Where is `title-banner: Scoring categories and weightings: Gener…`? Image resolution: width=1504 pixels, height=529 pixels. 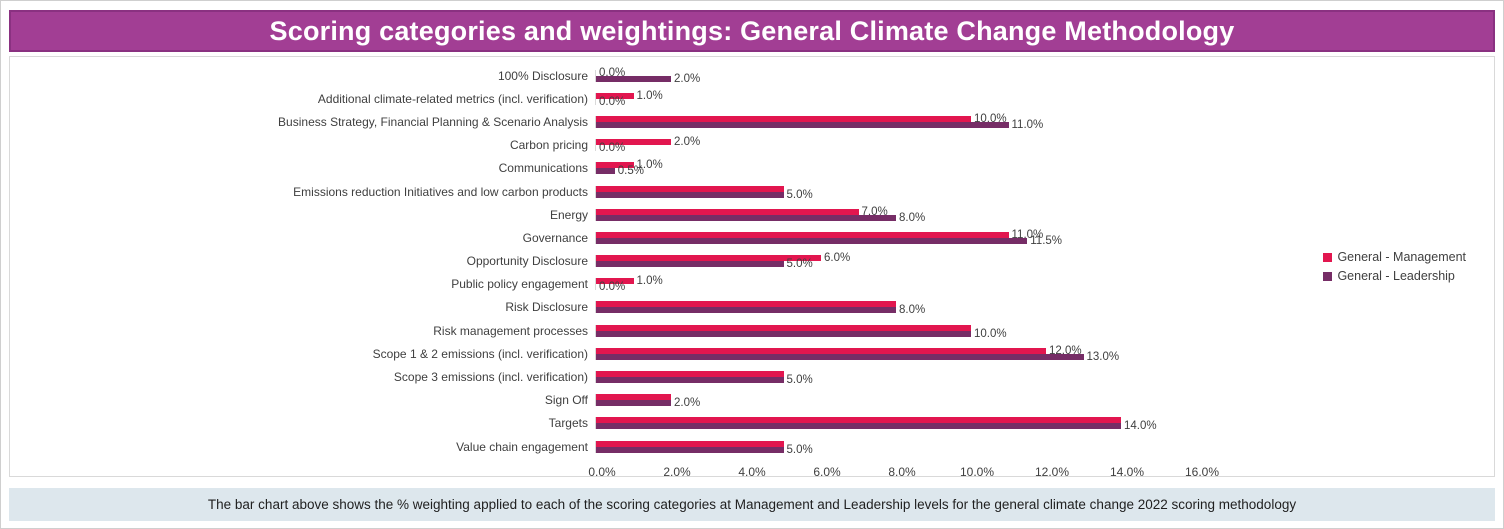
title-banner: Scoring categories and weightings: Gener… is located at coordinates (752, 31).